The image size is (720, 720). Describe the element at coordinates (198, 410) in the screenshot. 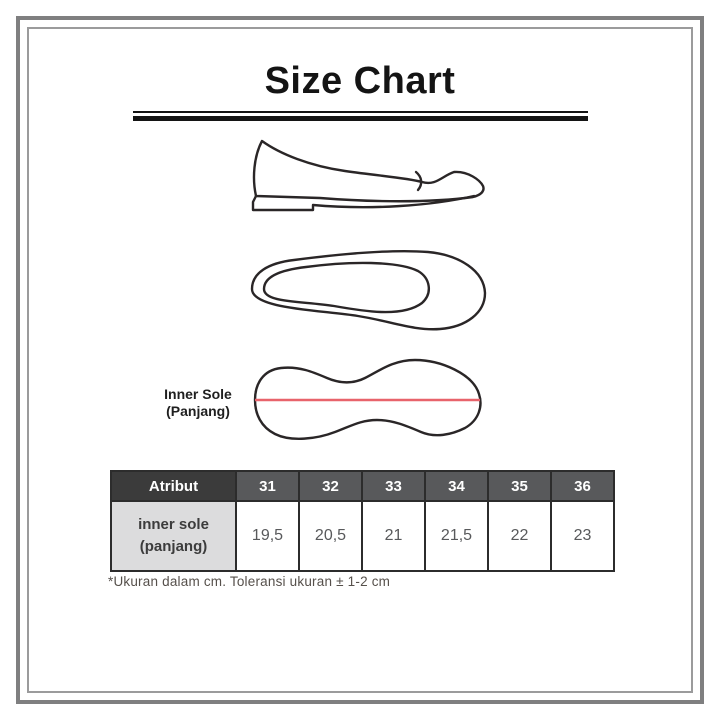

I see `inner-sole-label-line2: (Panjang)` at that location.